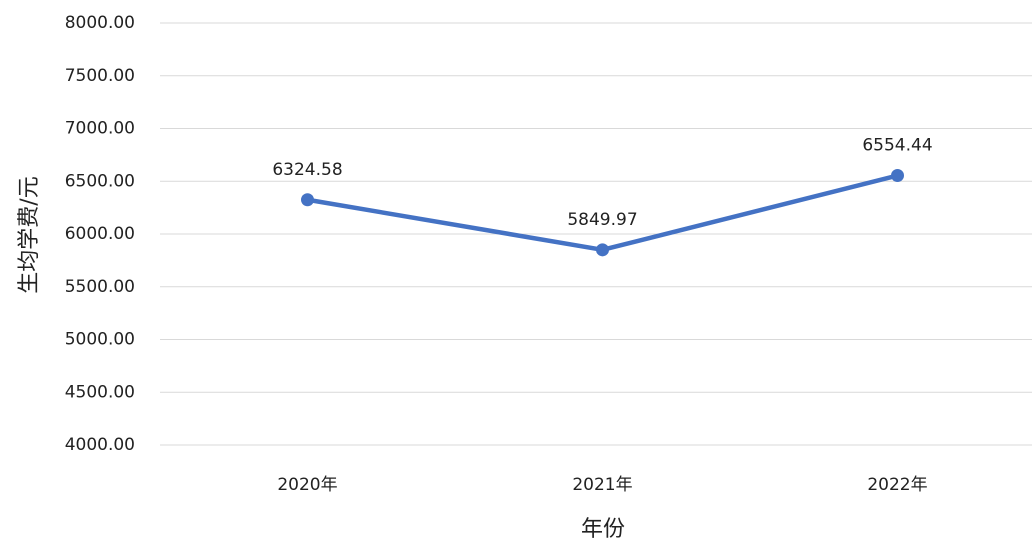 Image resolution: width=1035 pixels, height=547 pixels. I want to click on y-tick-label: 6500.00, so click(100, 181).